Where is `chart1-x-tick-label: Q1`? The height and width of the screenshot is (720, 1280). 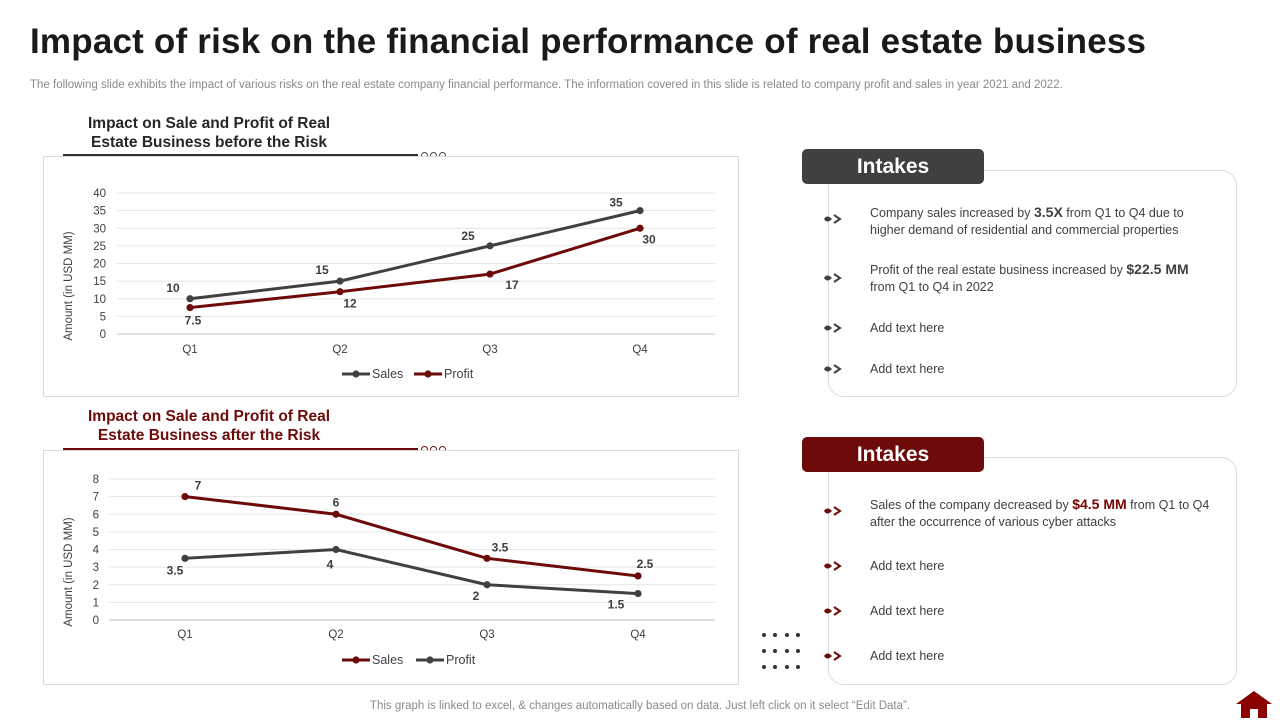 chart1-x-tick-label: Q1 is located at coordinates (189, 350).